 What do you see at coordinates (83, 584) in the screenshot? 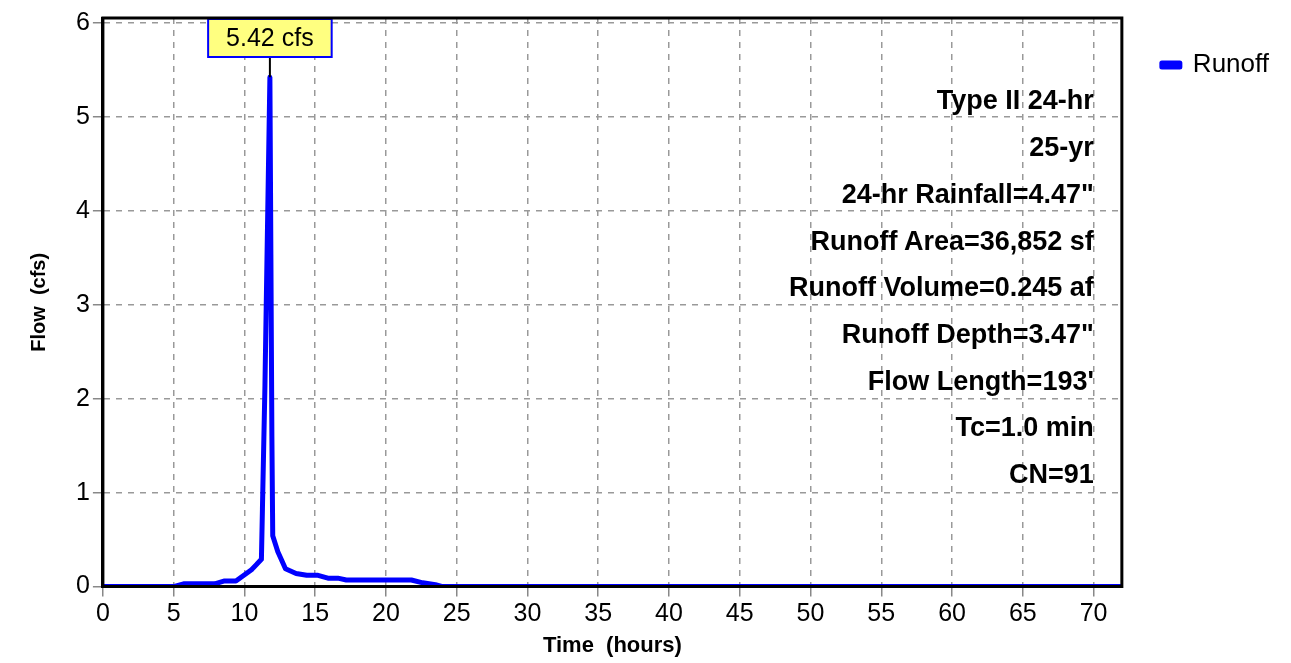
I see `y-tick-label: 0` at bounding box center [83, 584].